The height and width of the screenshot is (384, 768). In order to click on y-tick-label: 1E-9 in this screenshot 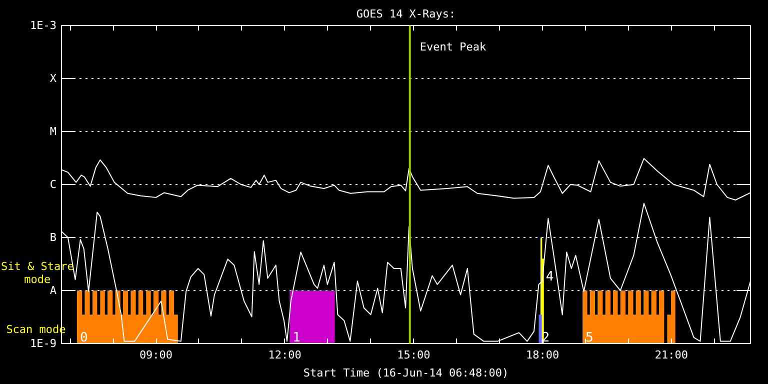, I will do `click(43, 343)`.